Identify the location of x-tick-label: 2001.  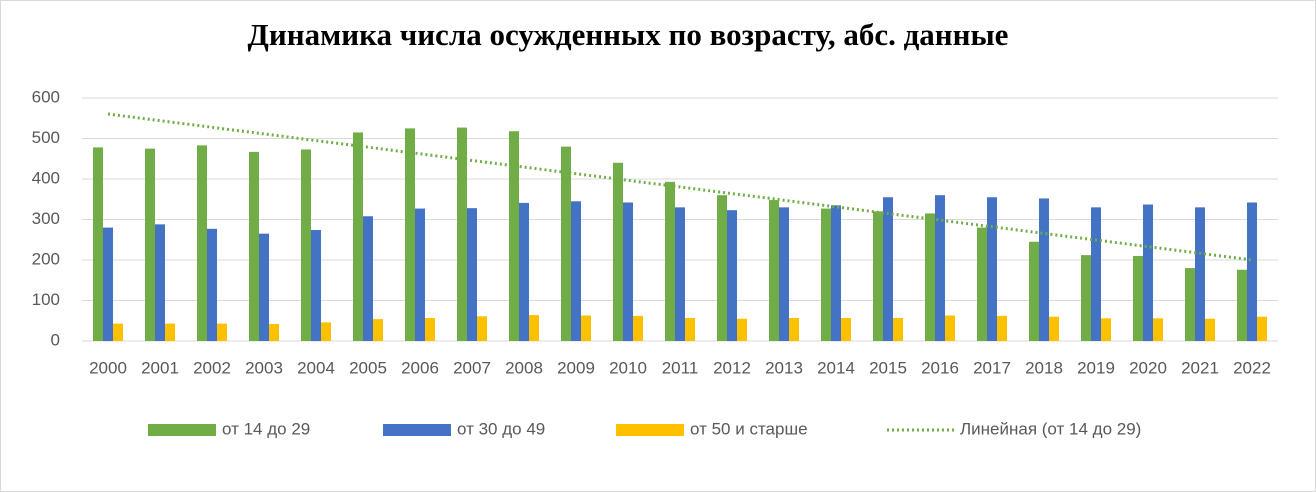
(160, 367).